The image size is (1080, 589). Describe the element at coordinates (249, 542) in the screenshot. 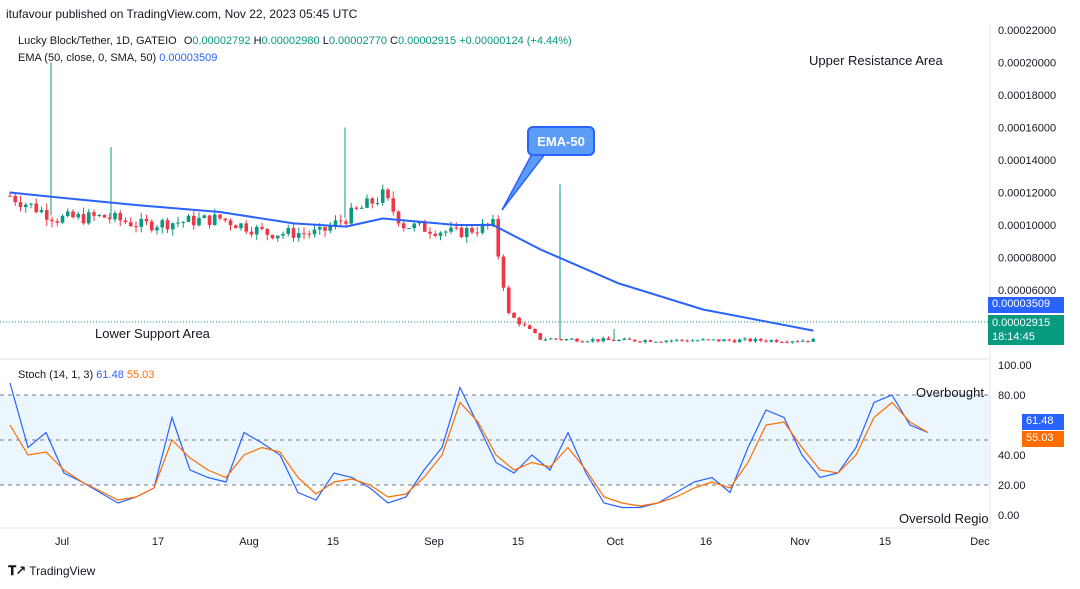

I see `time-tick-label: Aug` at that location.